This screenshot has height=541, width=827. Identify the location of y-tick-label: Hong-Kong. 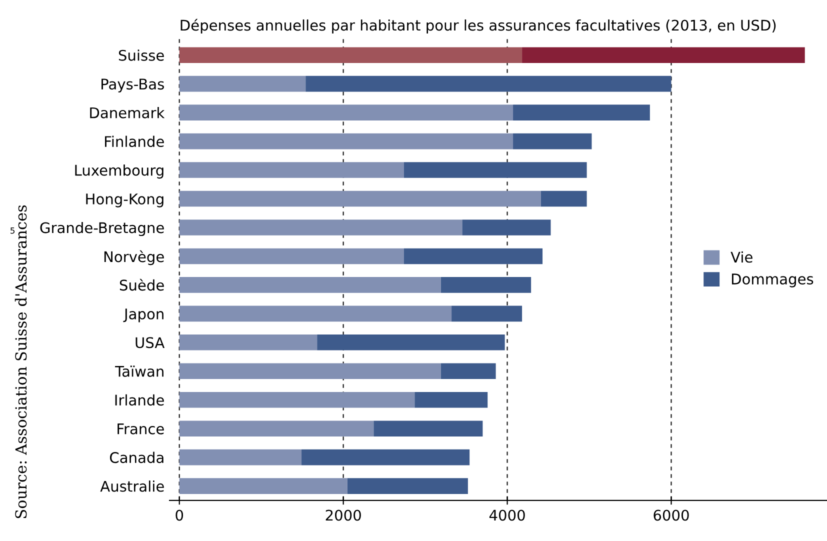
(125, 201).